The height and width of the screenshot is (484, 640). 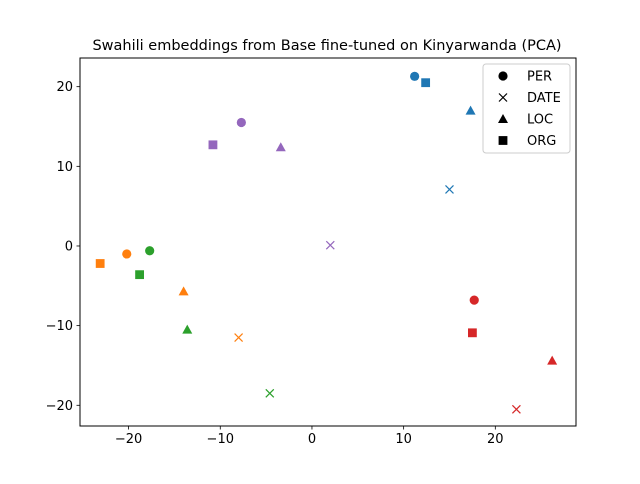 What do you see at coordinates (69, 246) in the screenshot?
I see `y-tick-label: 0` at bounding box center [69, 246].